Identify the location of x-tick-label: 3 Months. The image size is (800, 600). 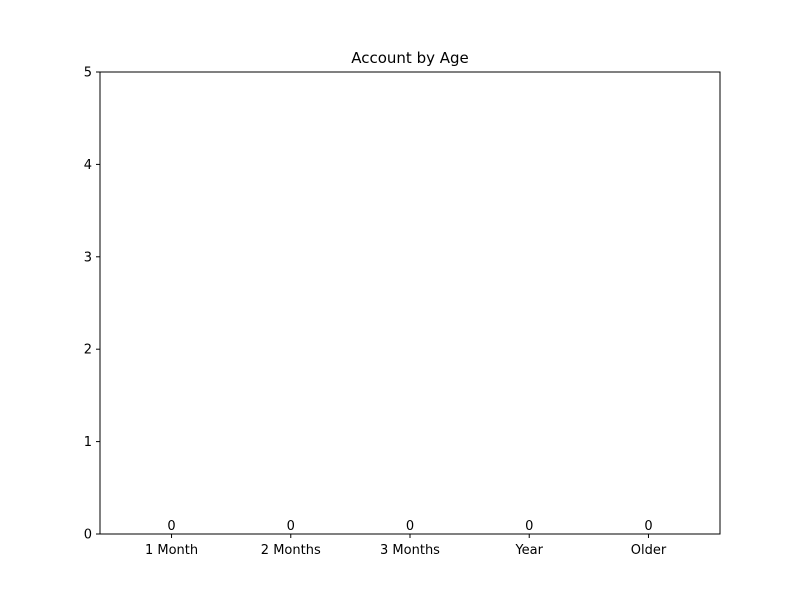
(410, 550).